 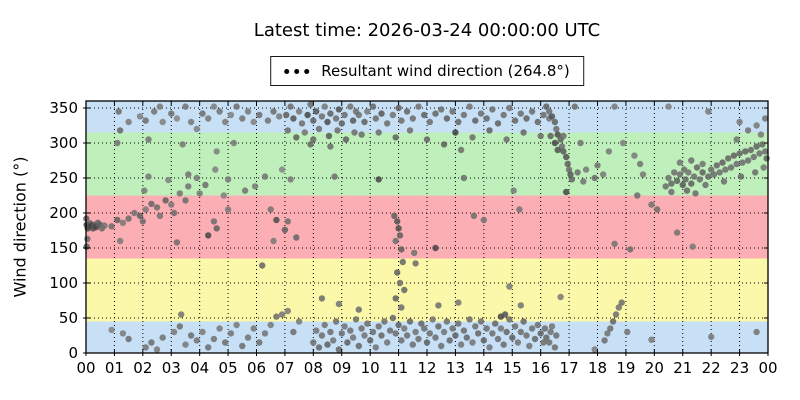 What do you see at coordinates (63, 230) in the screenshot?
I see `y-tick-labels: 0 50 100 150 200 250 300 350` at bounding box center [63, 230].